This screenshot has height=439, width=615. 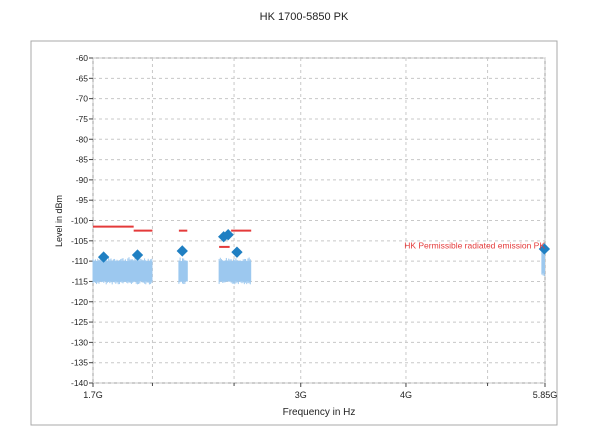 I want to click on y-tick-label: -125, so click(x=79, y=322).